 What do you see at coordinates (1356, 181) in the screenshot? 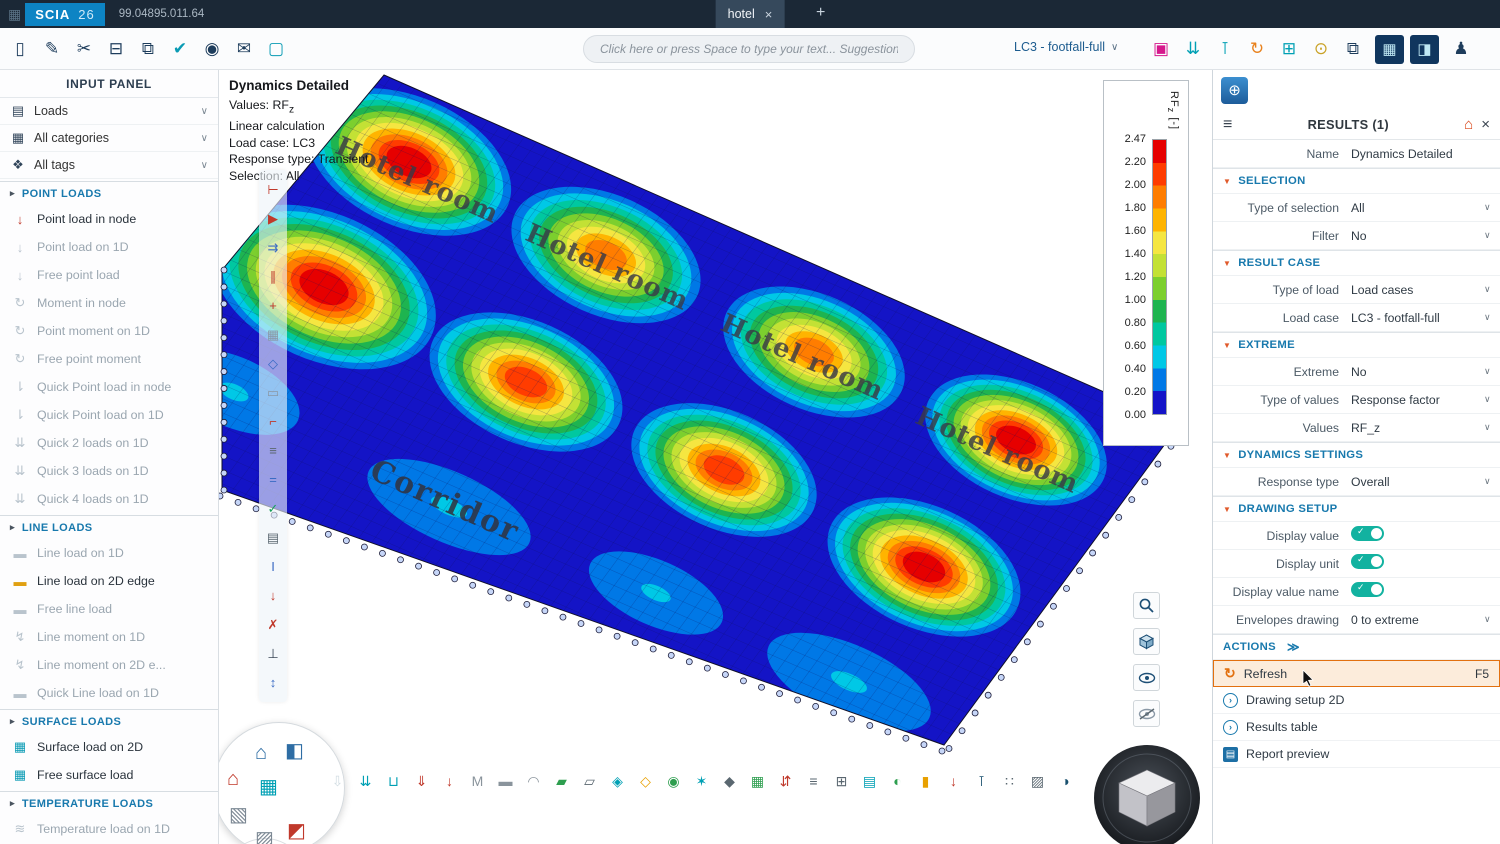
I see `section-selection: ▼ SELECTION` at bounding box center [1356, 181].